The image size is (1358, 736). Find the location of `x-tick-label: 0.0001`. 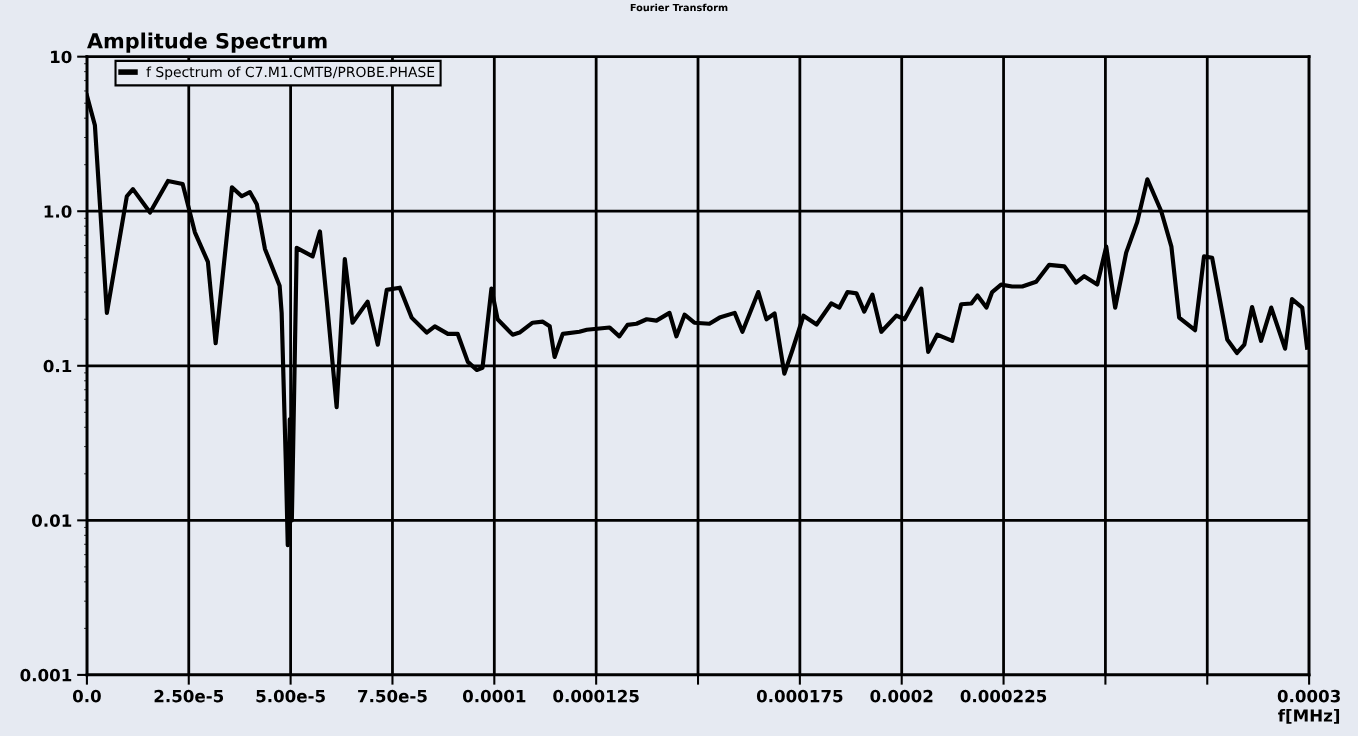

x-tick-label: 0.0001 is located at coordinates (494, 696).